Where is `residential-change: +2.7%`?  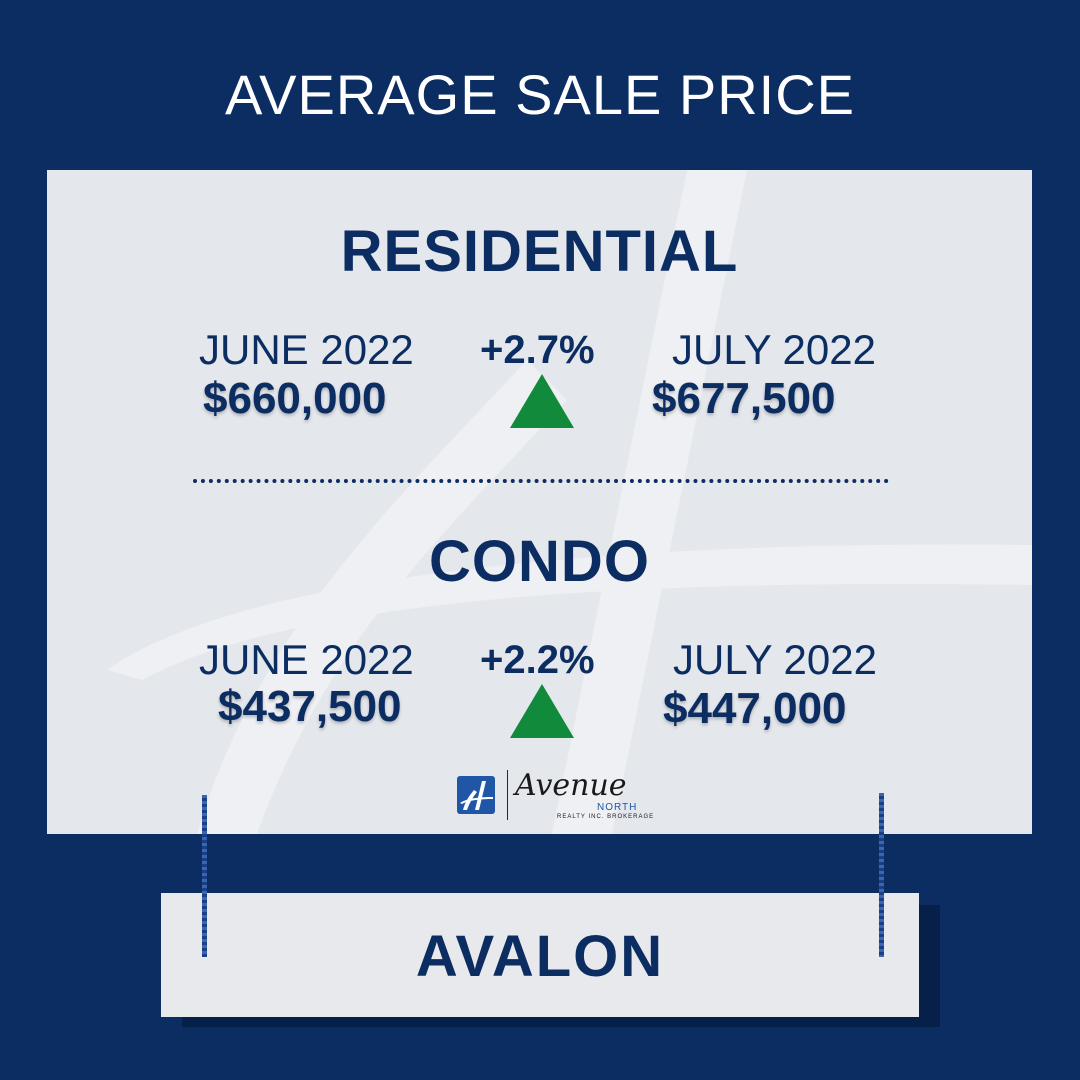 residential-change: +2.7% is located at coordinates (537, 350).